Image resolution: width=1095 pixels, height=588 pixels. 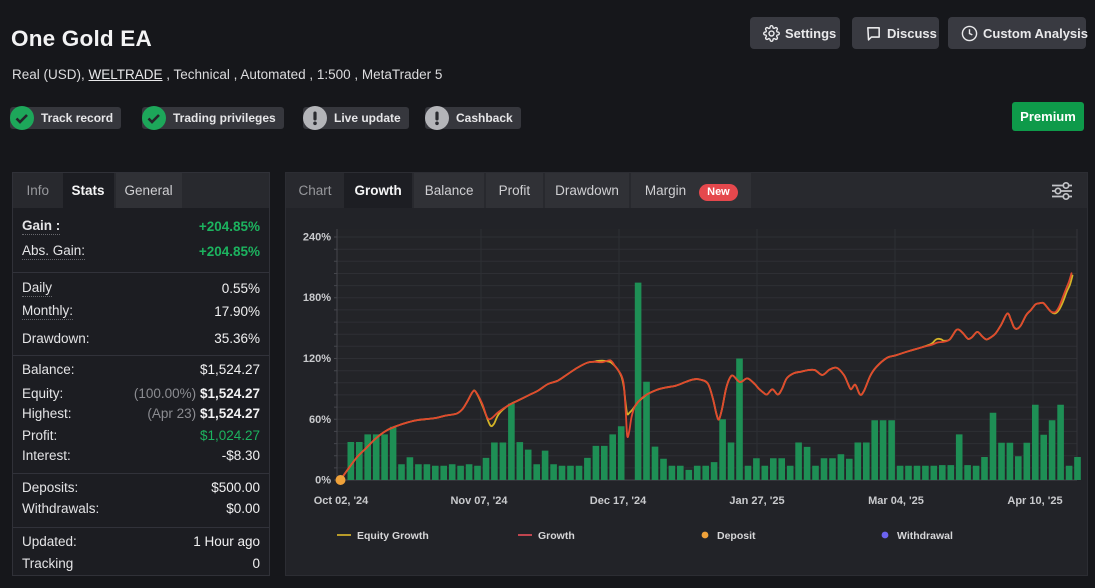 I want to click on svg-text: Jan 27, '25, so click(x=756, y=501).